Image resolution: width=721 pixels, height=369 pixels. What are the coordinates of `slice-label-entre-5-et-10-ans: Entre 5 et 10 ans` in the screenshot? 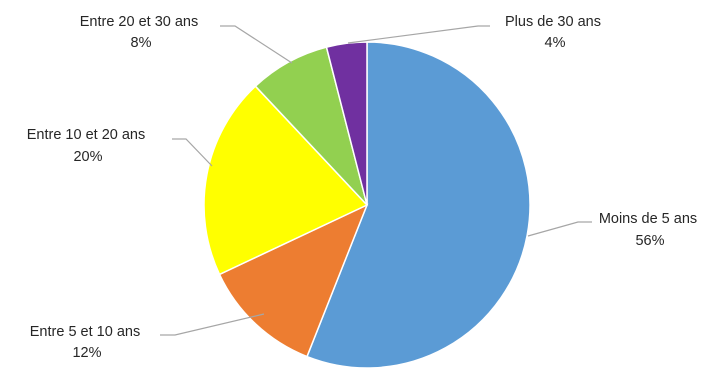 It's located at (85, 332).